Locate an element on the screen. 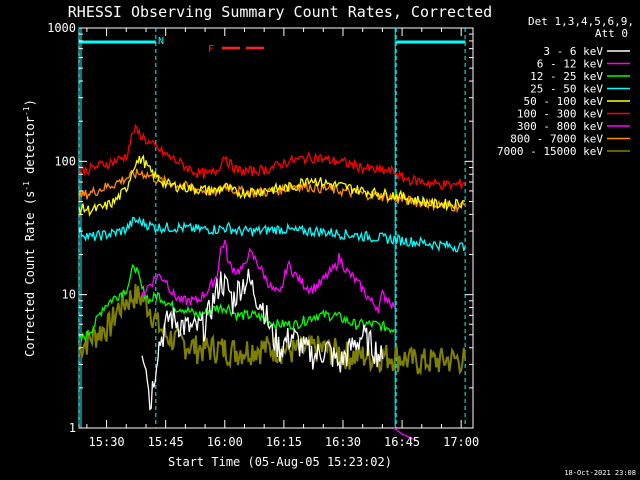 The width and height of the screenshot is (640, 480). x-tick-label: 15:45 is located at coordinates (166, 442).